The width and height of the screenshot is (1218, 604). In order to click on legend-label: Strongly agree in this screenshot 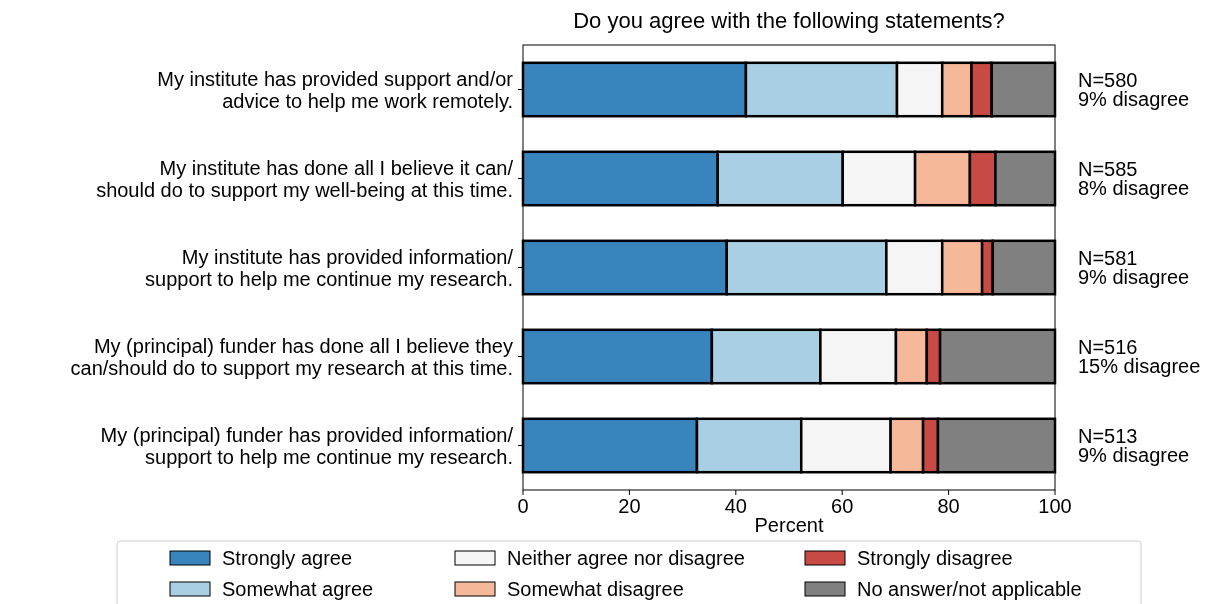, I will do `click(287, 558)`.